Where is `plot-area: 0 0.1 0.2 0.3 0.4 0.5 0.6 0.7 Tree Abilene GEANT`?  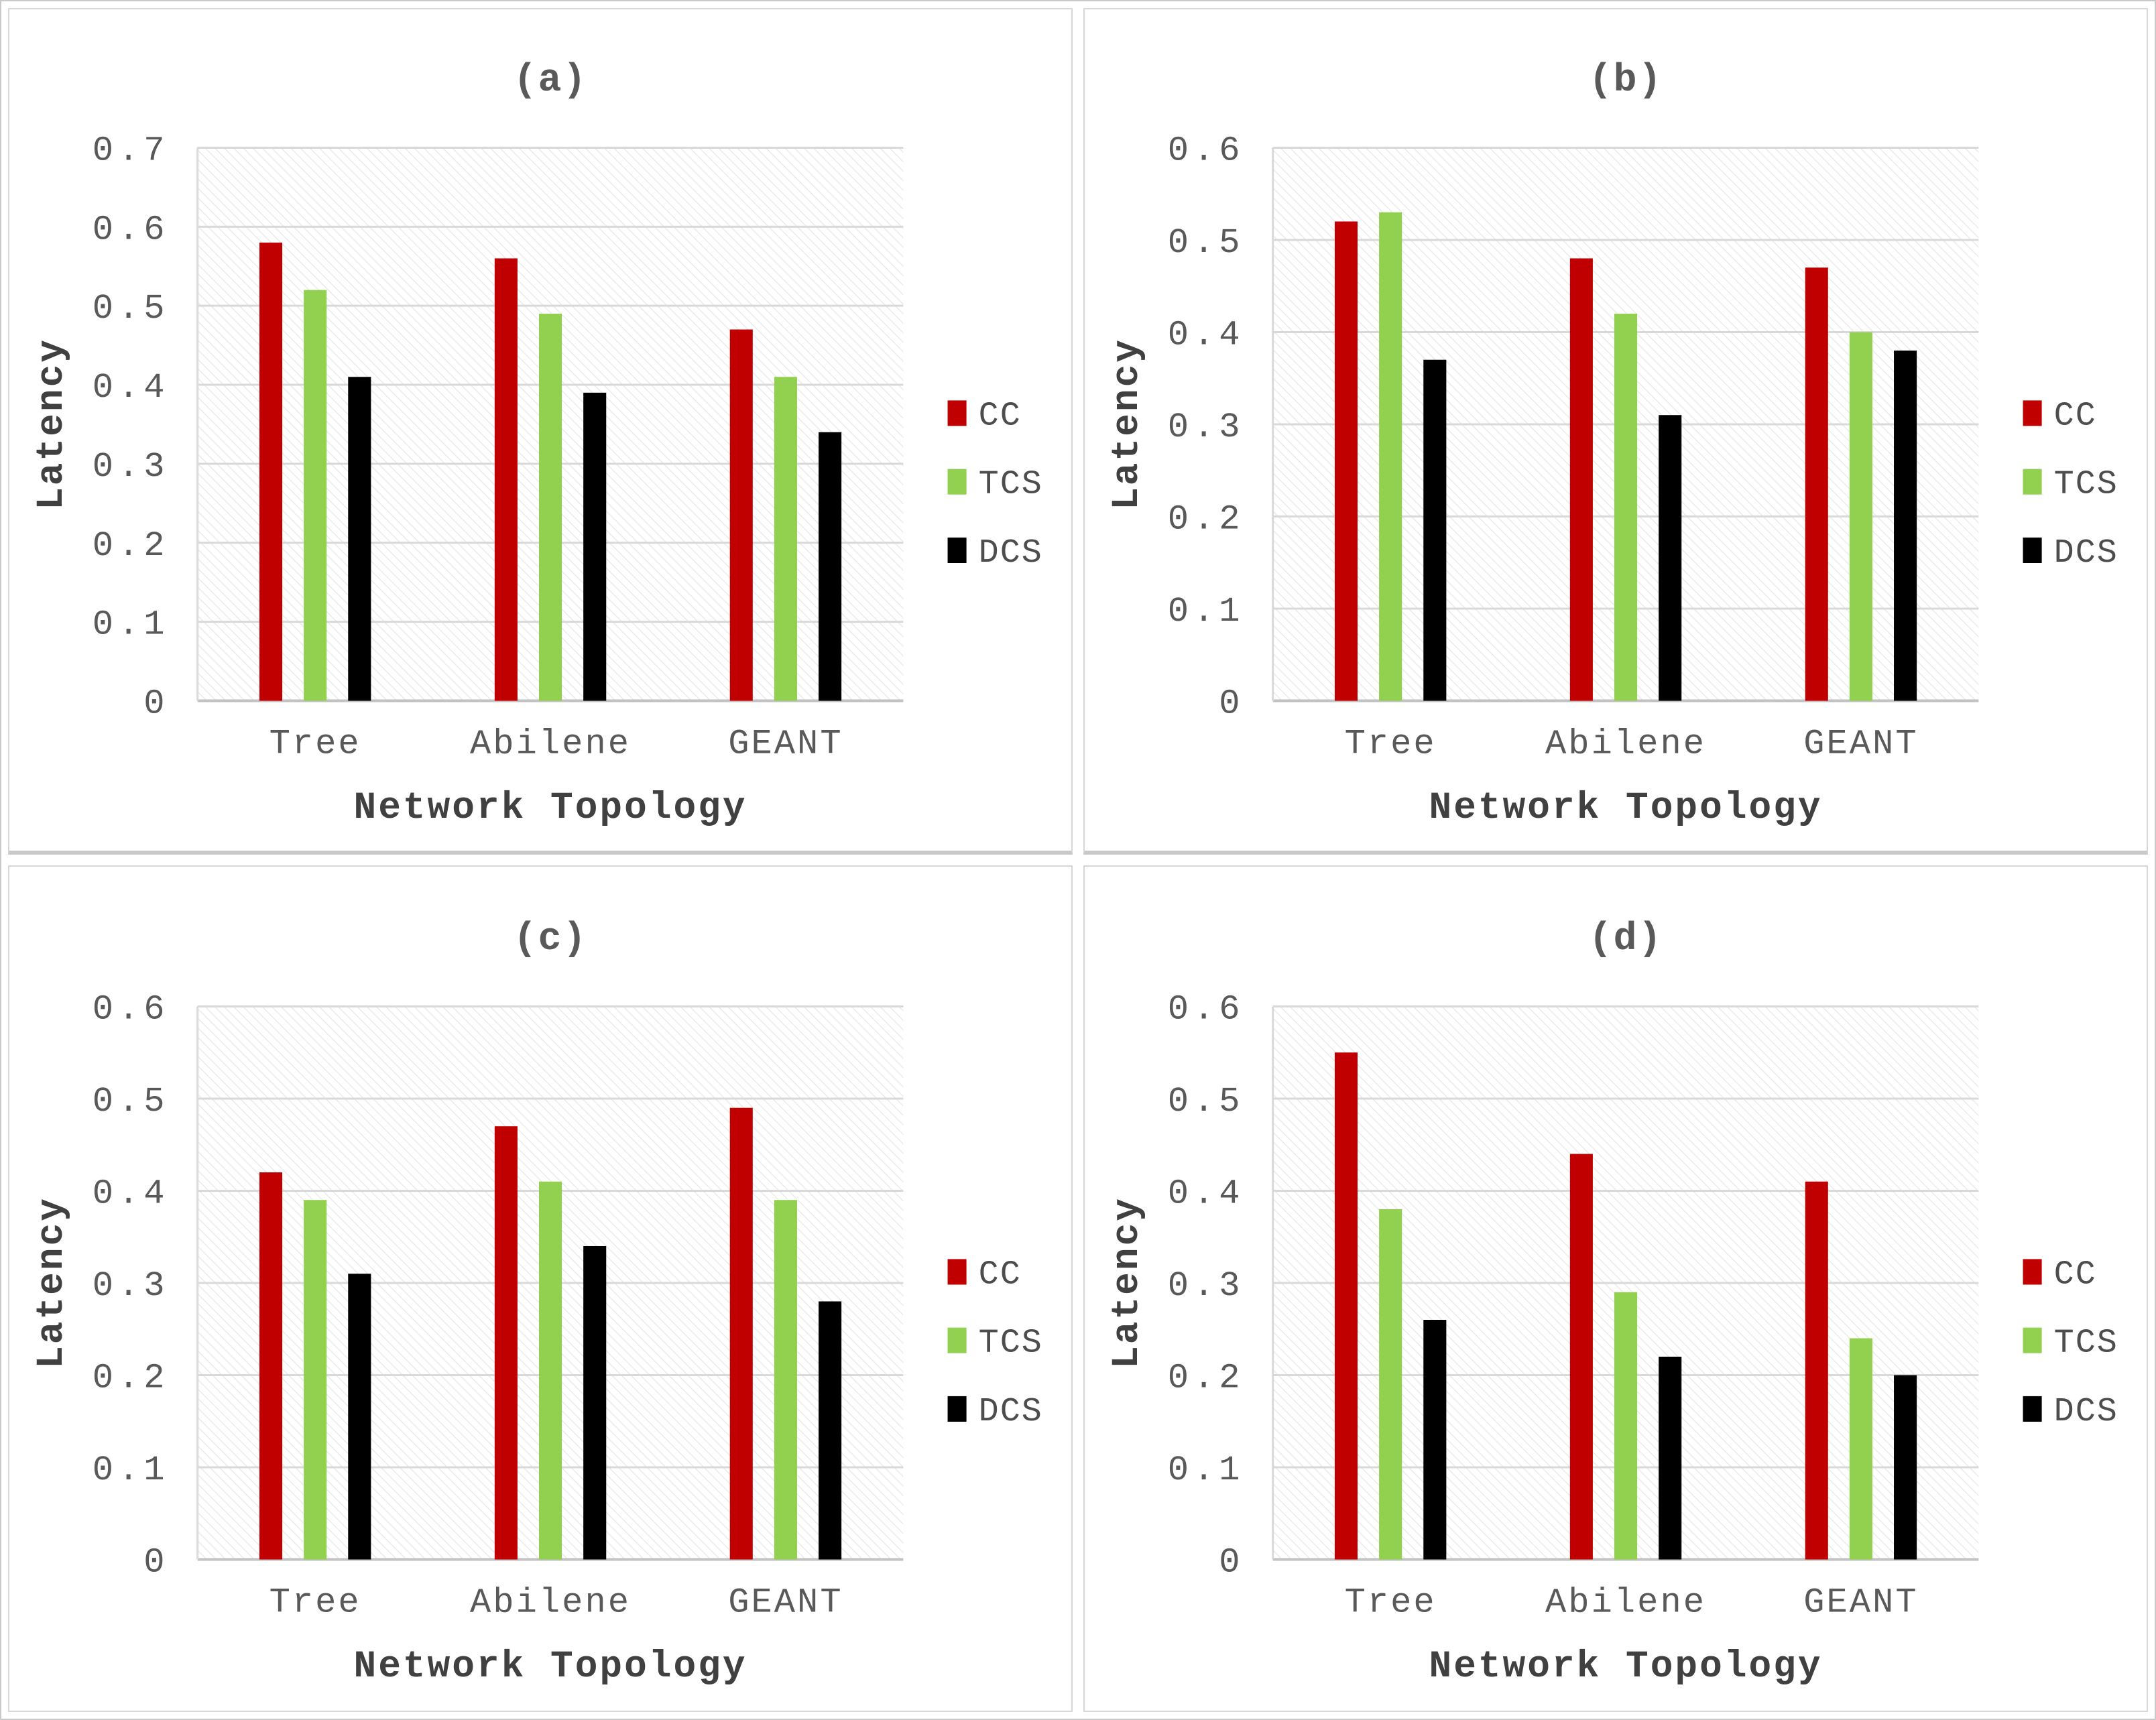 plot-area: 0 0.1 0.2 0.3 0.4 0.5 0.6 0.7 Tree Abilene GEANT is located at coordinates (498, 447).